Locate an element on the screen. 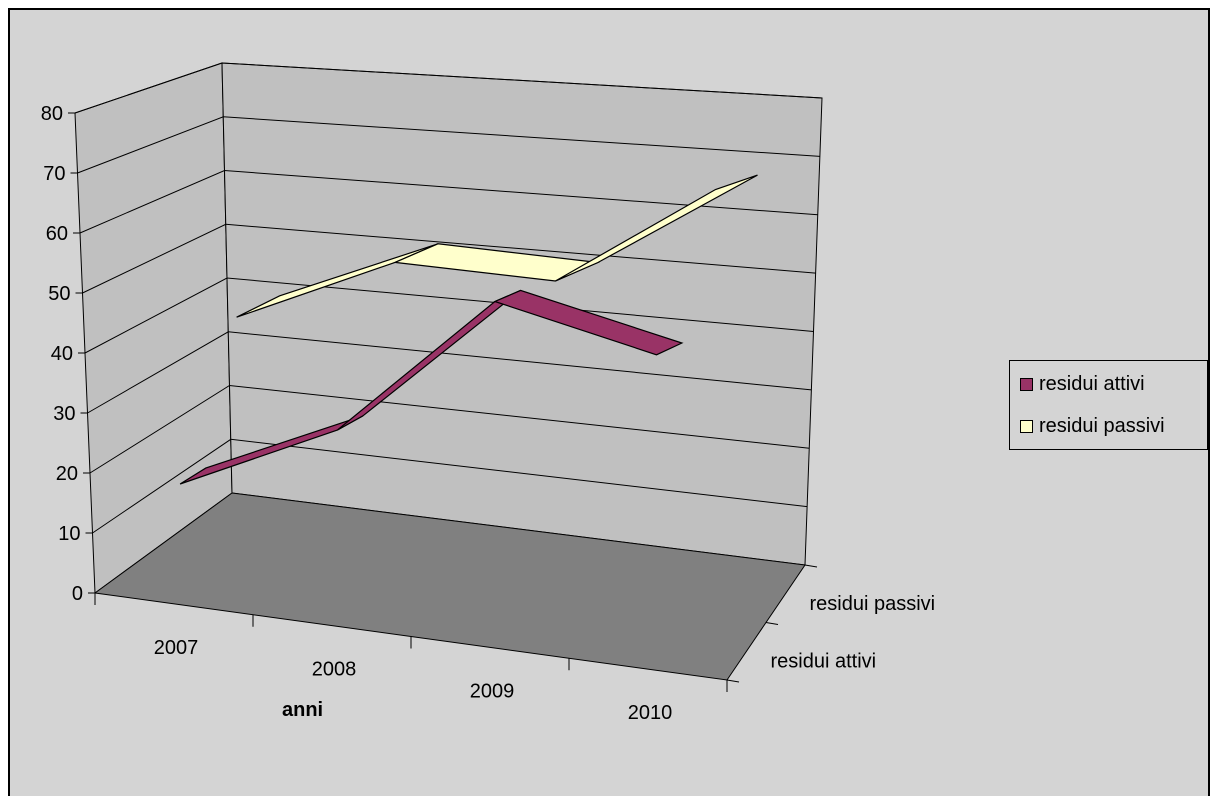 This screenshot has width=1210, height=796. legend-item-residui-passivi: residui passivi is located at coordinates (1092, 426).